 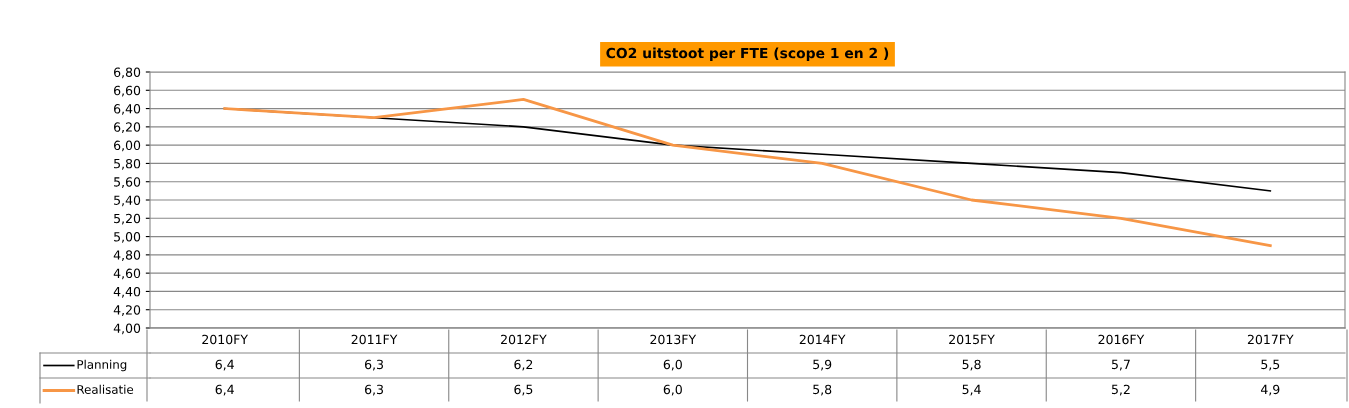 I want to click on legend-label: Planning, so click(x=102, y=365).